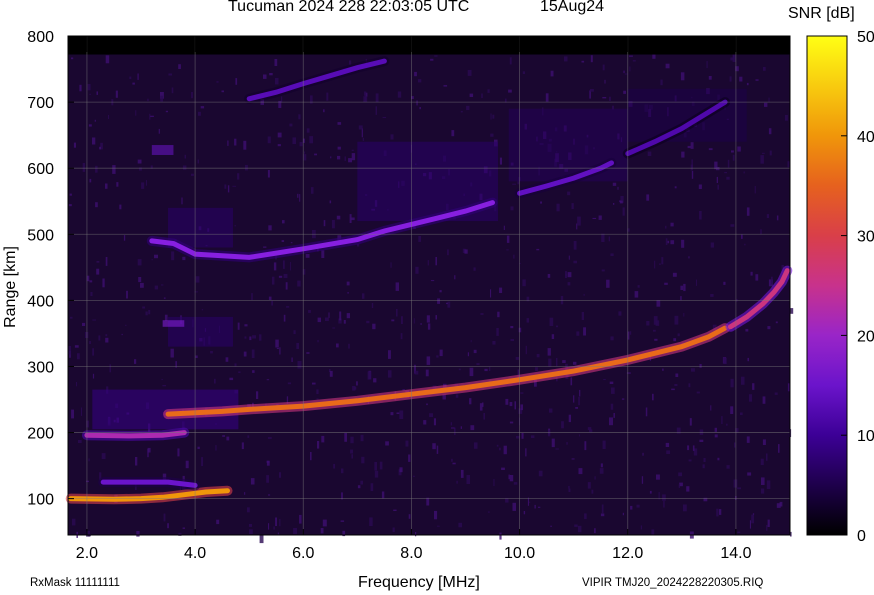 The image size is (874, 595). What do you see at coordinates (40, 367) in the screenshot?
I see `y-tick-label: 300` at bounding box center [40, 367].